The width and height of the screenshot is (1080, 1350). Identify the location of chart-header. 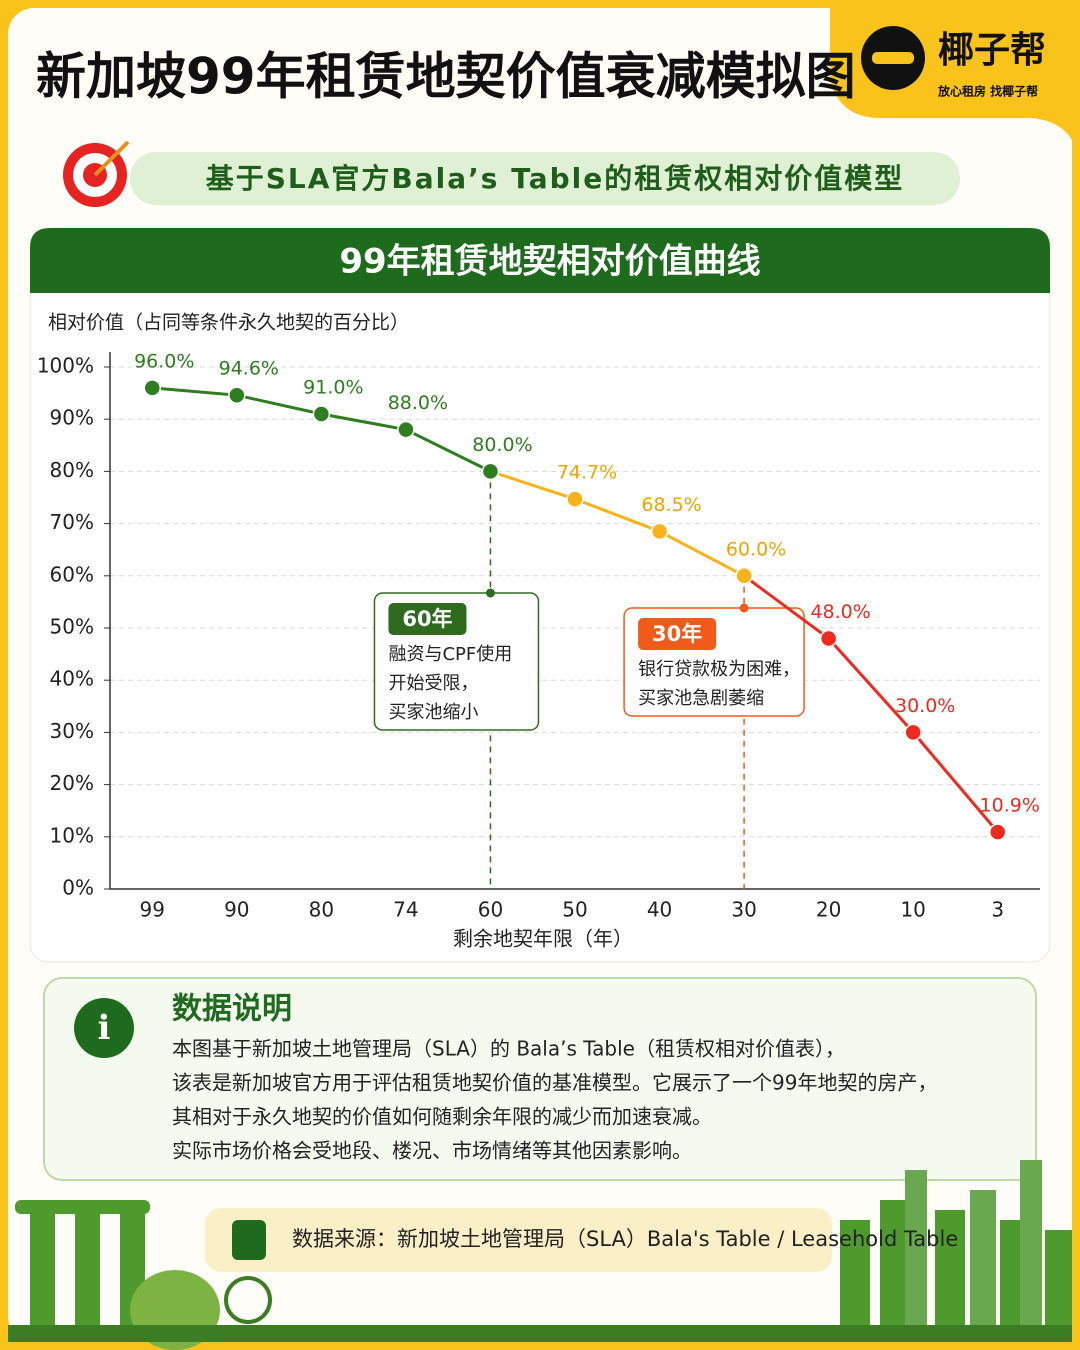
(540, 260).